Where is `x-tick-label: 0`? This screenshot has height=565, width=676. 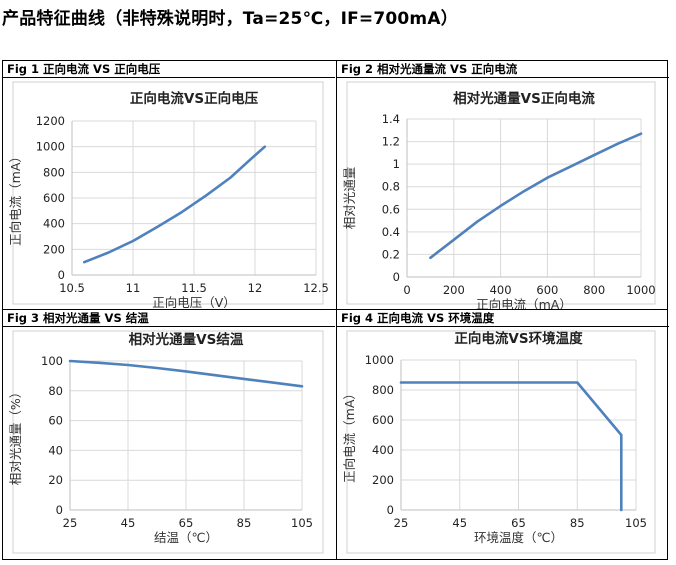
x-tick-label: 0 is located at coordinates (406, 290).